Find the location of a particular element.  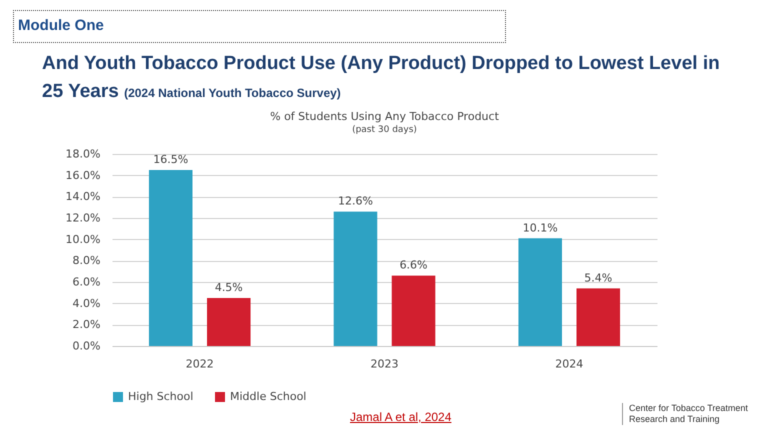

y-tick-label: 4.0% is located at coordinates (86, 303).